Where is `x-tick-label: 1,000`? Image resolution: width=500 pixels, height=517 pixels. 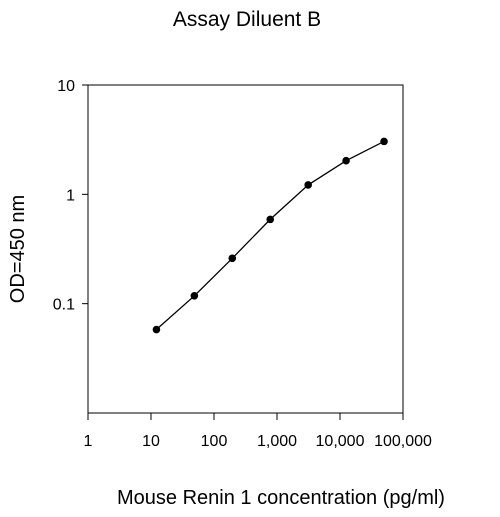
x-tick-label: 1,000 is located at coordinates (277, 441).